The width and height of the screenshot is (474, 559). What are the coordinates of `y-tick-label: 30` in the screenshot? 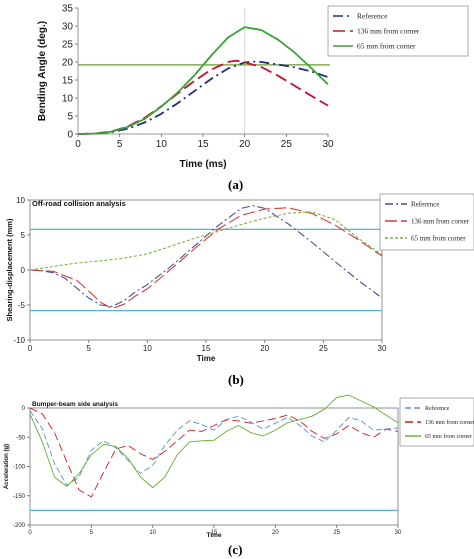 It's located at (68, 27).